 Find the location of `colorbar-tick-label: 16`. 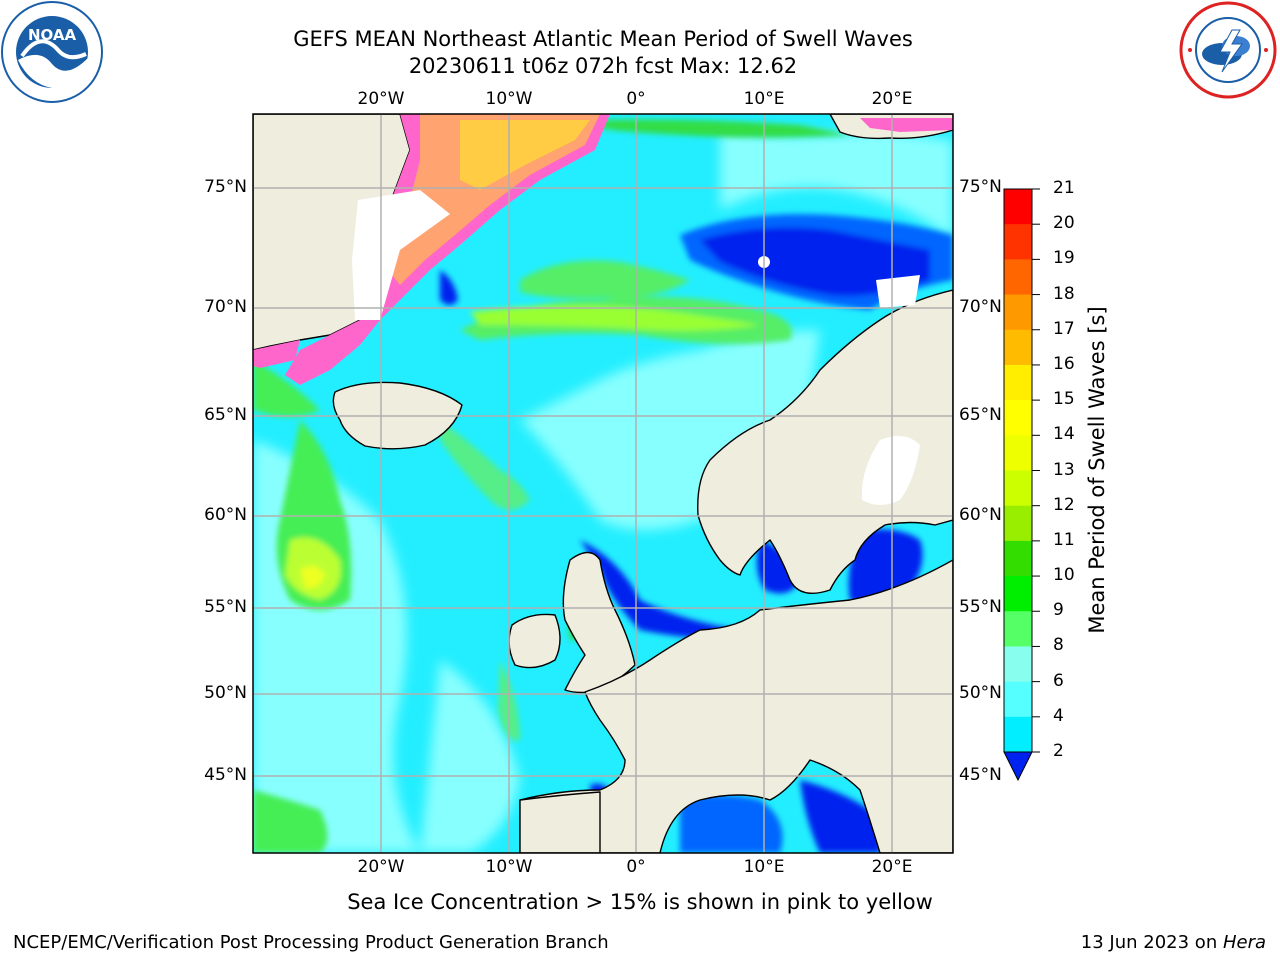

colorbar-tick-label: 16 is located at coordinates (1064, 363).